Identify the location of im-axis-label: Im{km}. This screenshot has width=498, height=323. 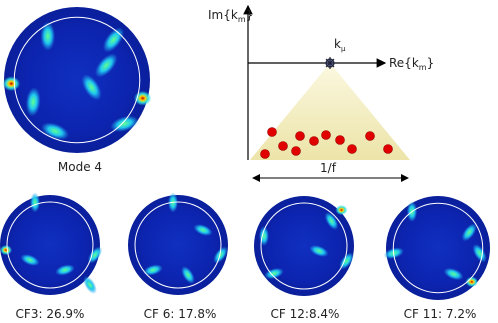
(230, 16).